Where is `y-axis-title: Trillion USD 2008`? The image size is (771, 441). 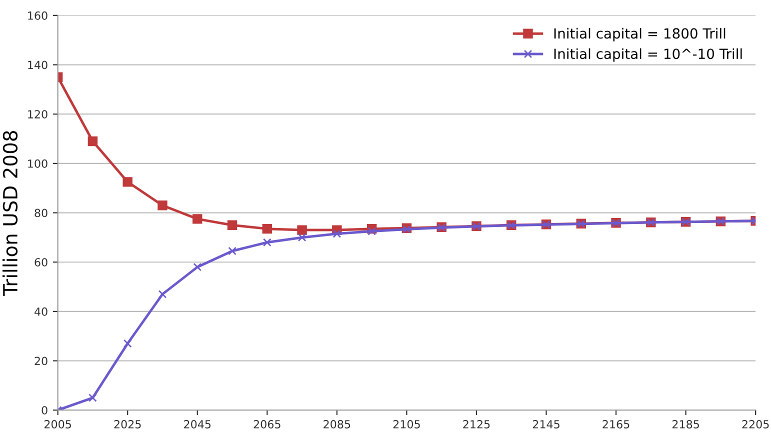 y-axis-title: Trillion USD 2008 is located at coordinates (10, 213).